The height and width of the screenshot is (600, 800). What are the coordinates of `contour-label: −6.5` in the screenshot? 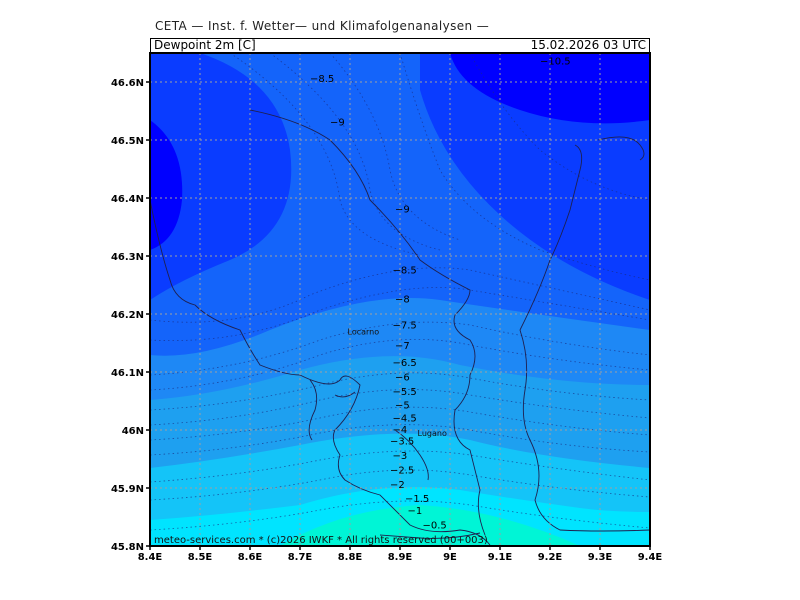 It's located at (405, 363).